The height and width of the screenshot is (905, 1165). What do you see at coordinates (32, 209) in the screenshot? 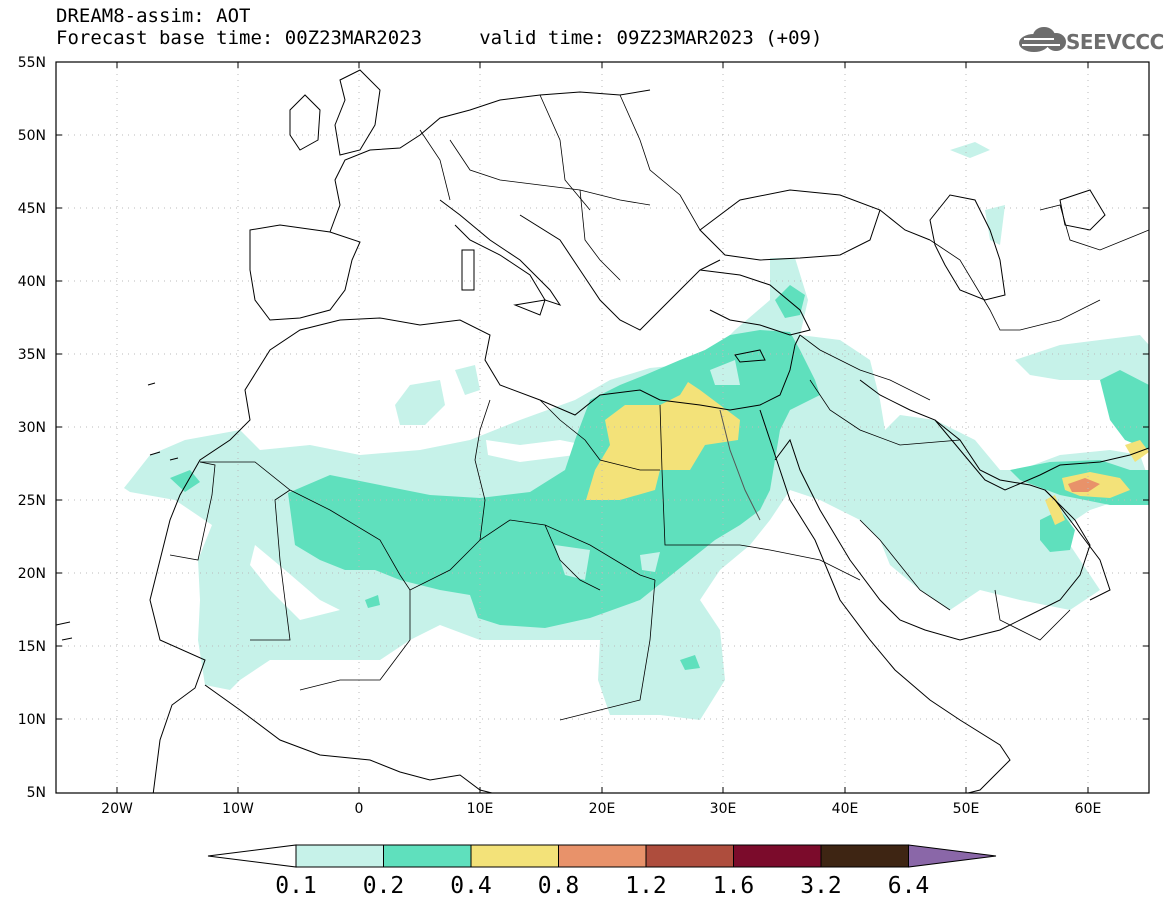
I see `lat-label: 45N` at bounding box center [32, 209].